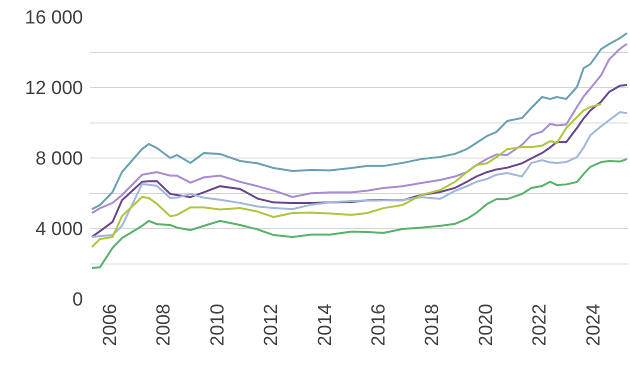  Describe the element at coordinates (164, 325) in the screenshot. I see `x-tick-label: 2008` at that location.